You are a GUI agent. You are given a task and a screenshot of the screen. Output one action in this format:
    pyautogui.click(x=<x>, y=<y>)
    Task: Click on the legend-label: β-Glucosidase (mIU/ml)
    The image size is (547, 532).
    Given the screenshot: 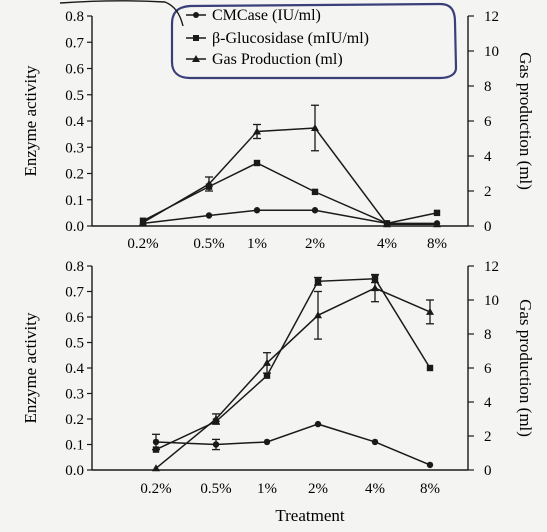 What is the action you would take?
    pyautogui.click(x=290, y=38)
    